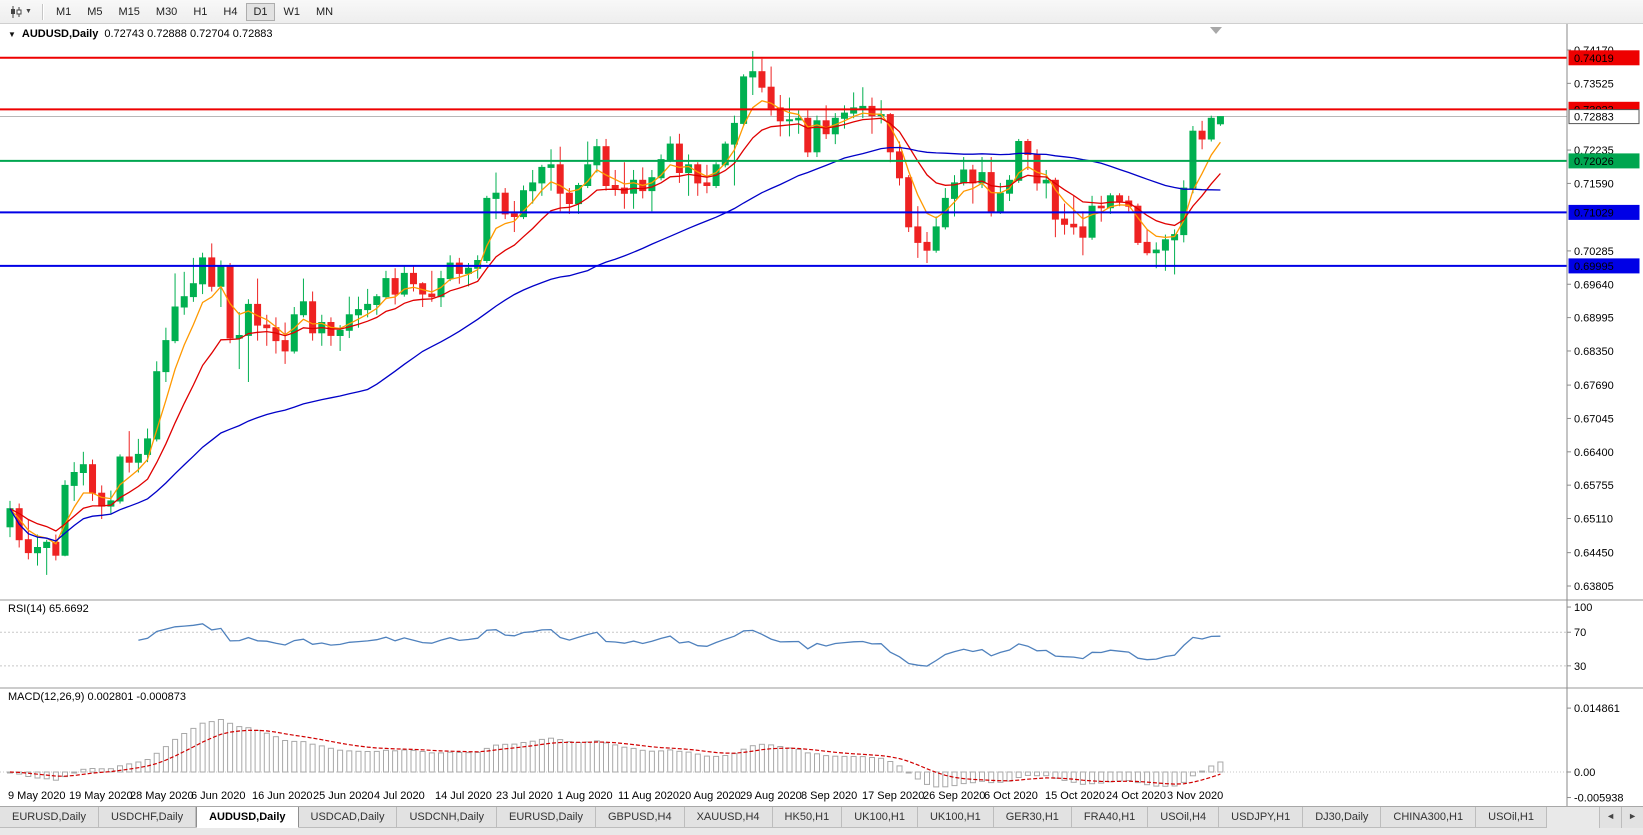 This screenshot has height=835, width=1643. I want to click on tab-china300-h1: CHINA300,H1, so click(1429, 817).